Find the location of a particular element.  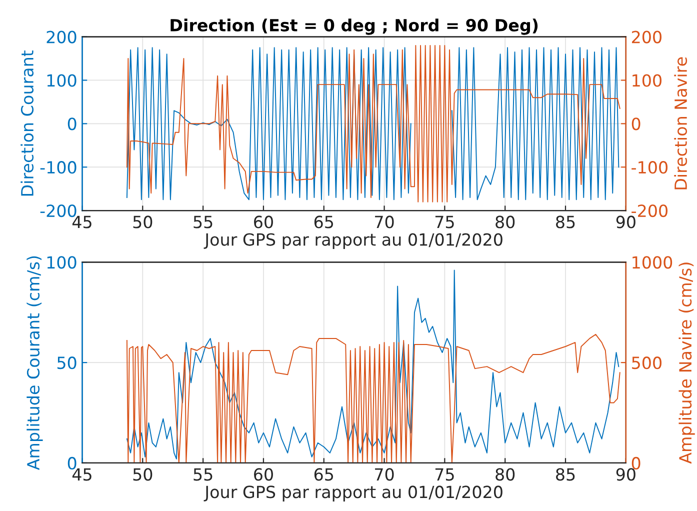

y2-tick-label: -100 is located at coordinates (650, 167).